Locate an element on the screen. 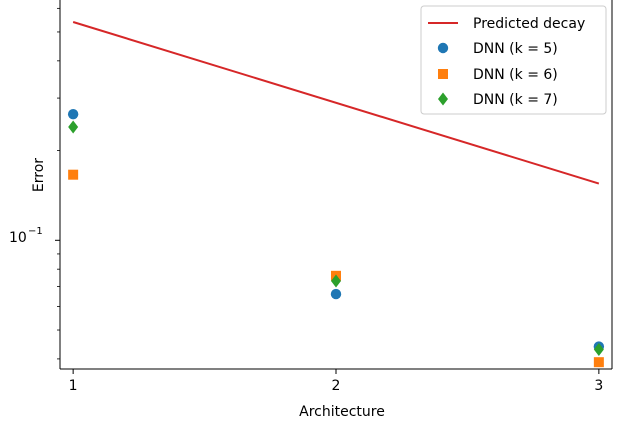 The image size is (618, 425). legend-label: DNN (k = 6) is located at coordinates (515, 75).